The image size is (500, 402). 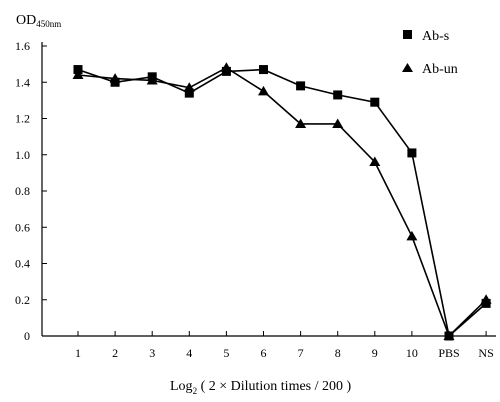 I want to click on x-tick-label: 1, so click(x=78, y=353).